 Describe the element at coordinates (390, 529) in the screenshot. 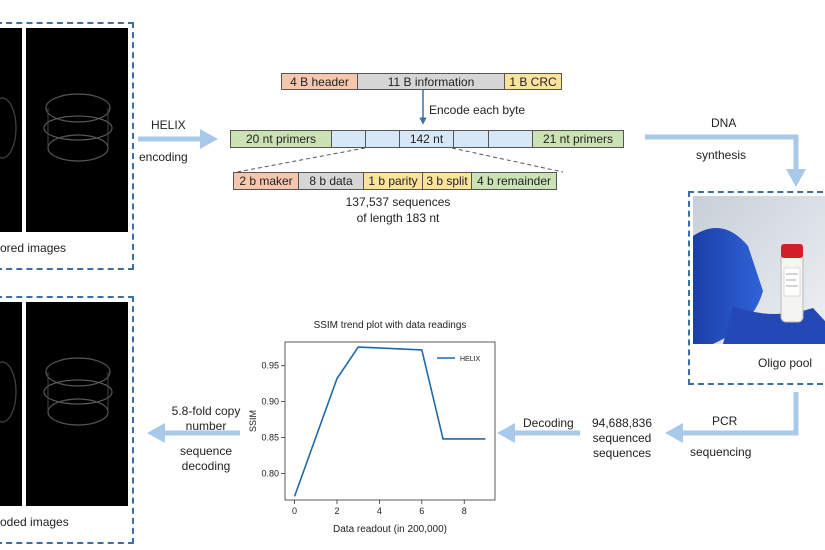

I see `x-axis-label: Data readout (in 200,000)` at that location.